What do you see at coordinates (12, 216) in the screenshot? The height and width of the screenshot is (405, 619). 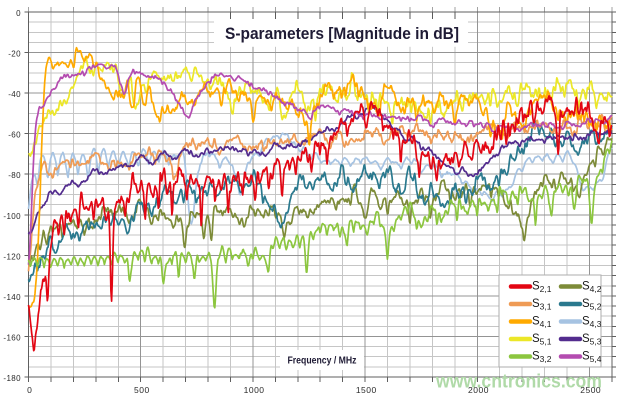 I see `svg-text: -100` at bounding box center [12, 216].